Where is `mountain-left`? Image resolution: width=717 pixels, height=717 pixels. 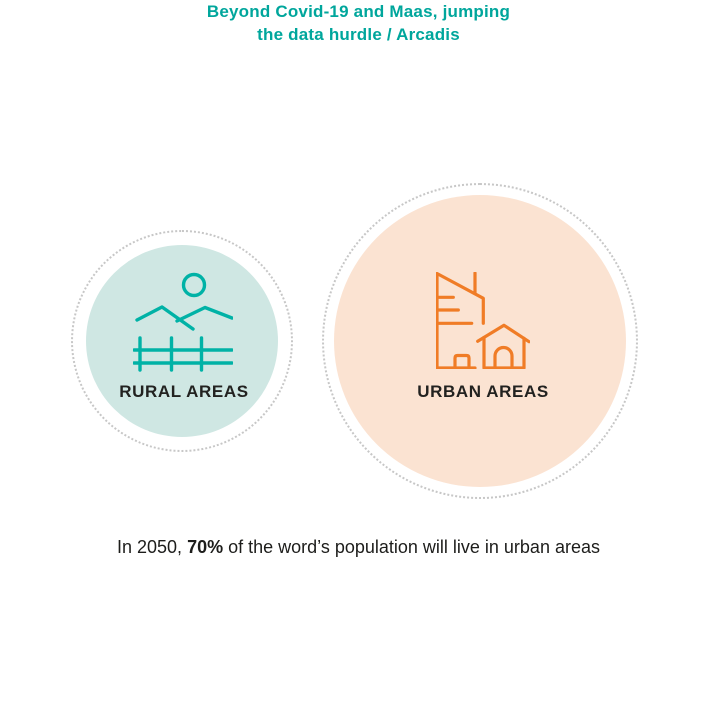 mountain-left is located at coordinates (165, 318).